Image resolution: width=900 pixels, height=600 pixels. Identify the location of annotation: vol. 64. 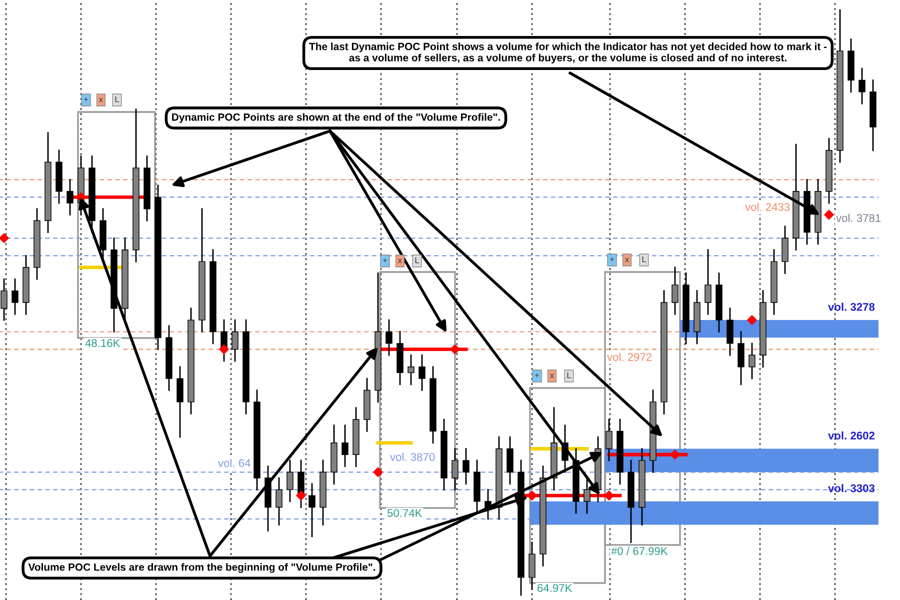
(234, 462).